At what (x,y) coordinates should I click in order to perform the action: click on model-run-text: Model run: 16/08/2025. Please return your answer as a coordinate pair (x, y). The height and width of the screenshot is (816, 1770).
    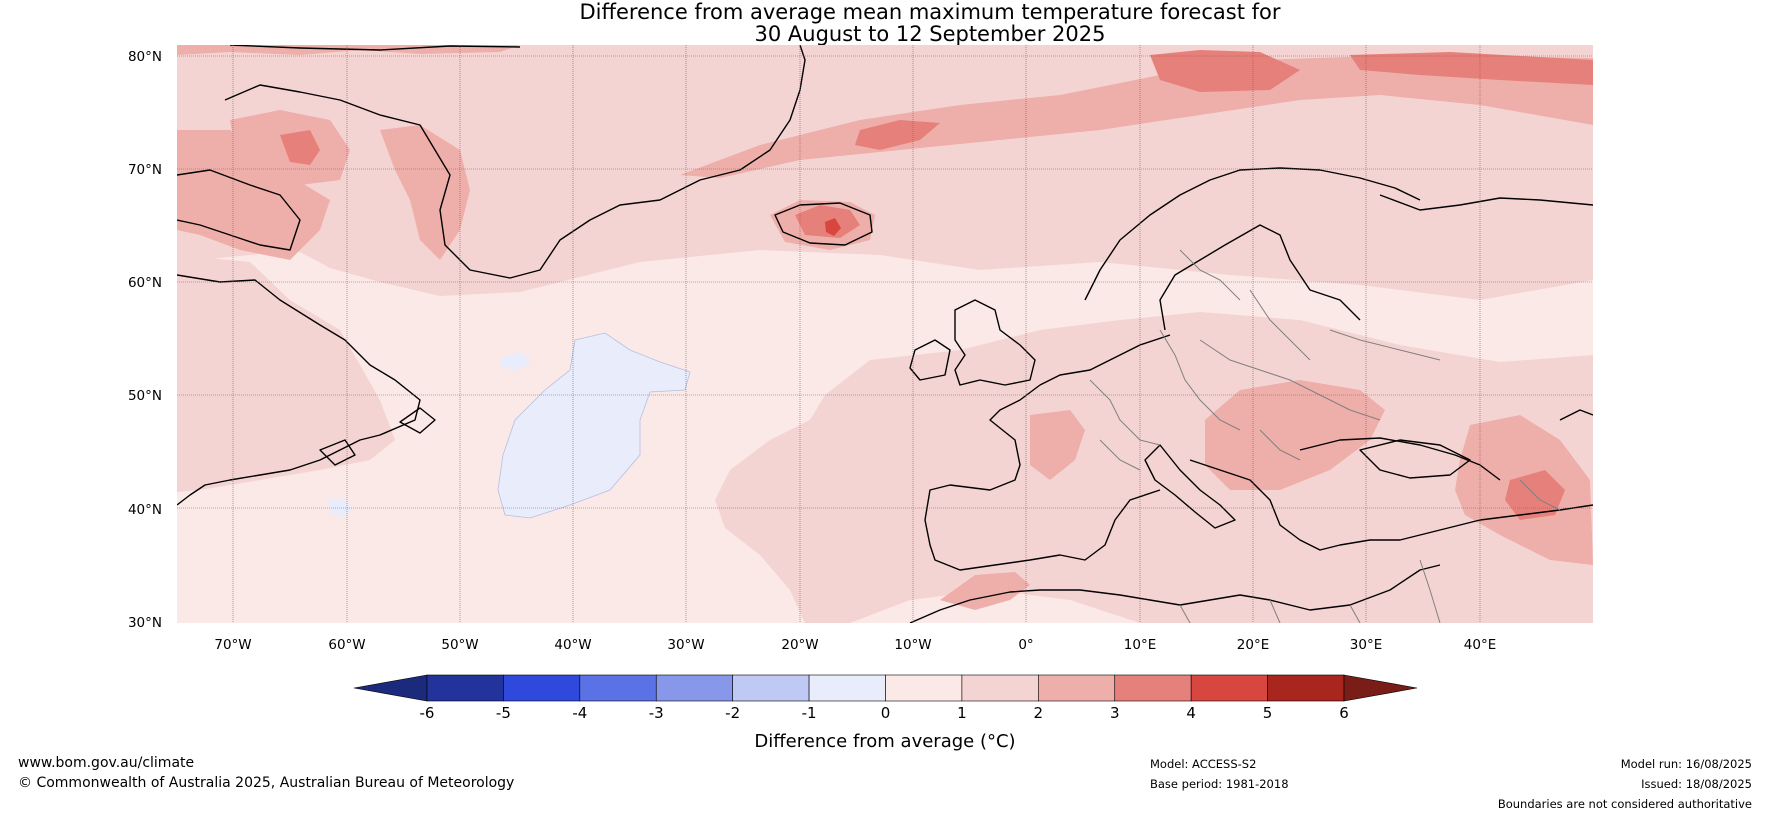
    Looking at the image, I should click on (1686, 764).